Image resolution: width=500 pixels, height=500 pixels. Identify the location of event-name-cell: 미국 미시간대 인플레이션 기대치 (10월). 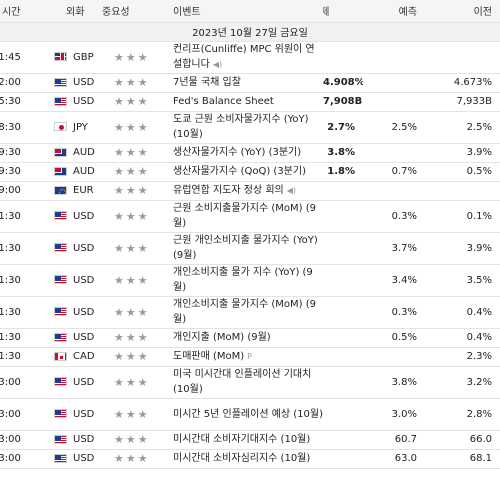
(247, 382).